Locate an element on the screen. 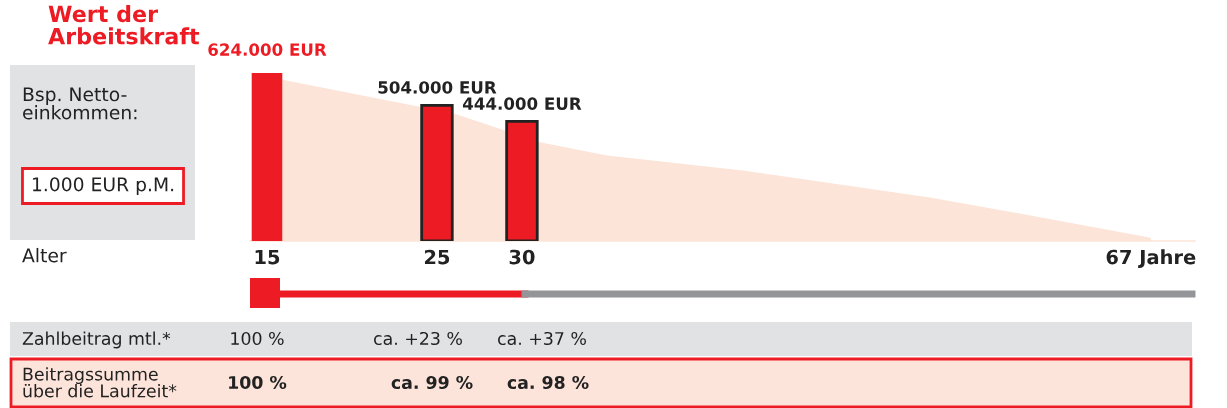 This screenshot has height=408, width=1227. x-tick-label: 15 is located at coordinates (267, 257).